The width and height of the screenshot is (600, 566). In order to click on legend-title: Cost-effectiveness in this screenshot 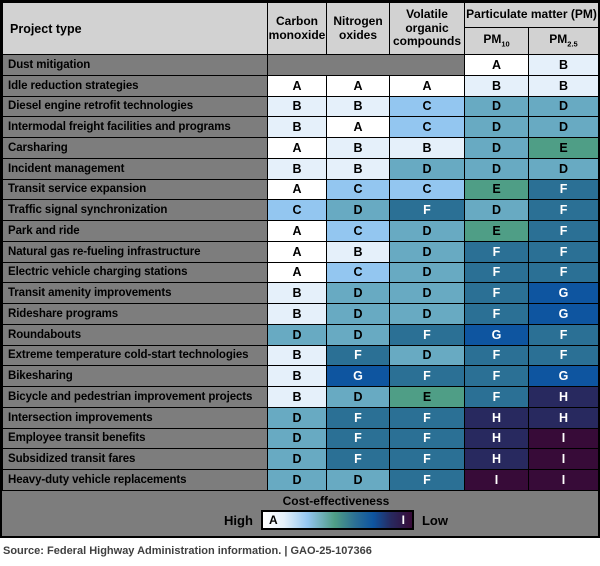, I will do `click(336, 501)`.